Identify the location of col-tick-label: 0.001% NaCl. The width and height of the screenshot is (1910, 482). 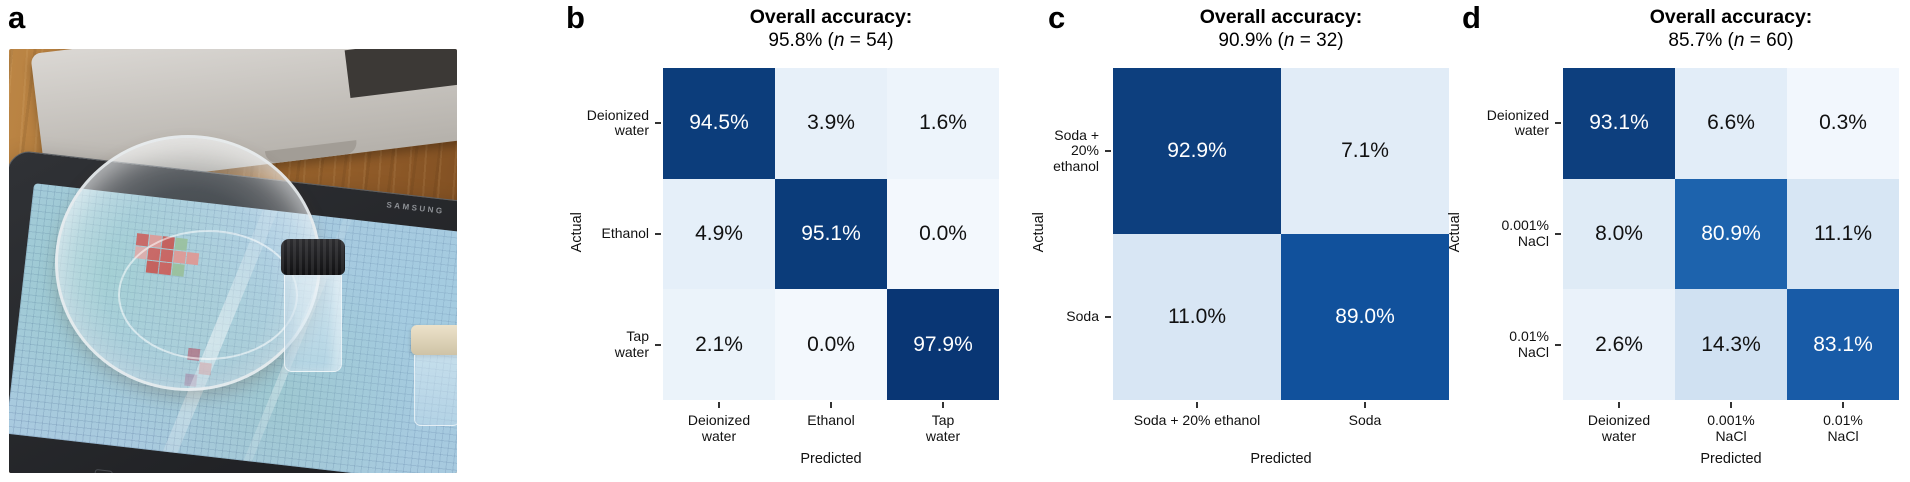
(1731, 428).